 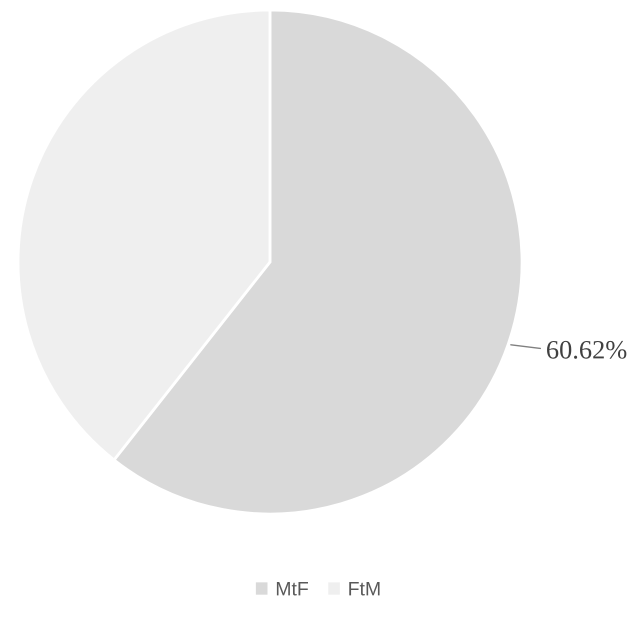 I want to click on data-label: 60.62%, so click(x=586, y=349).